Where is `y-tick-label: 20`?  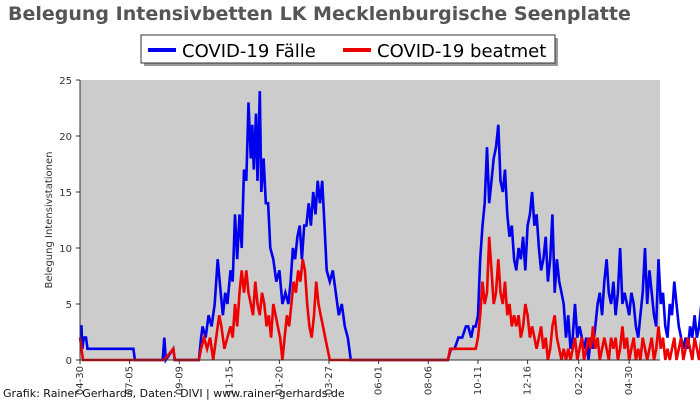
y-tick-label: 20 is located at coordinates (65, 137).